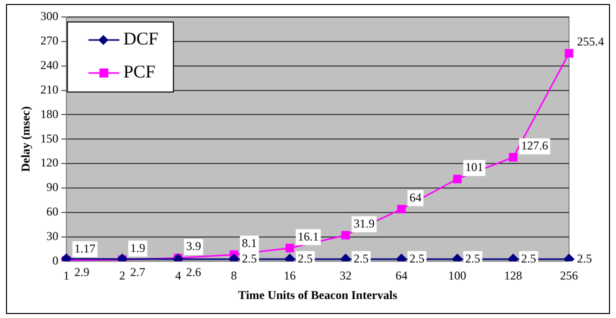 Image resolution: width=616 pixels, height=318 pixels. I want to click on x-tick-label: 2, so click(122, 275).